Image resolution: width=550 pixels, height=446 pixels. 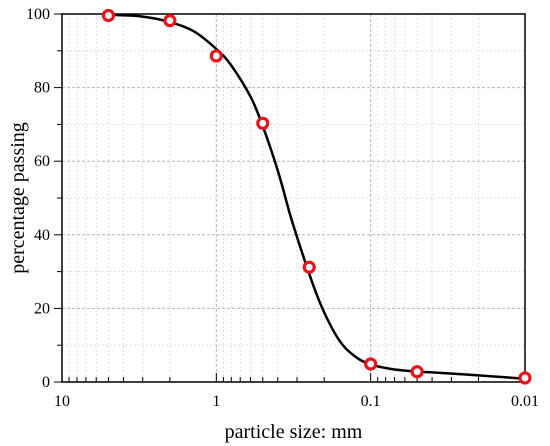 I want to click on y-tick-label: 40, so click(x=42, y=235).